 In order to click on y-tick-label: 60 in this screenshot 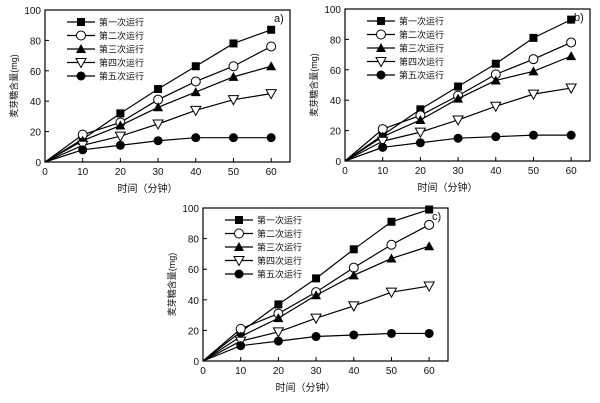, I will do `click(194, 270)`.